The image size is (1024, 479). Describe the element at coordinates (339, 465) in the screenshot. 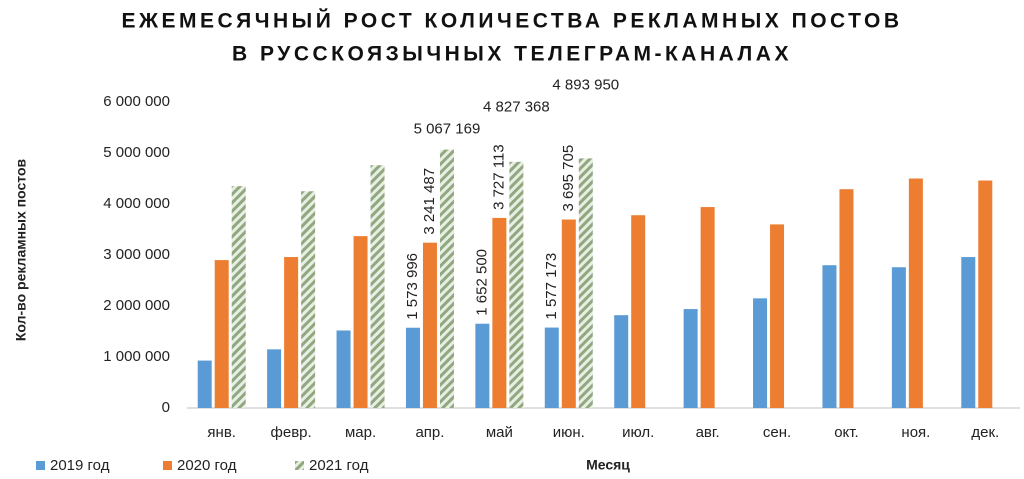

I see `legend-label: 2021 год` at that location.